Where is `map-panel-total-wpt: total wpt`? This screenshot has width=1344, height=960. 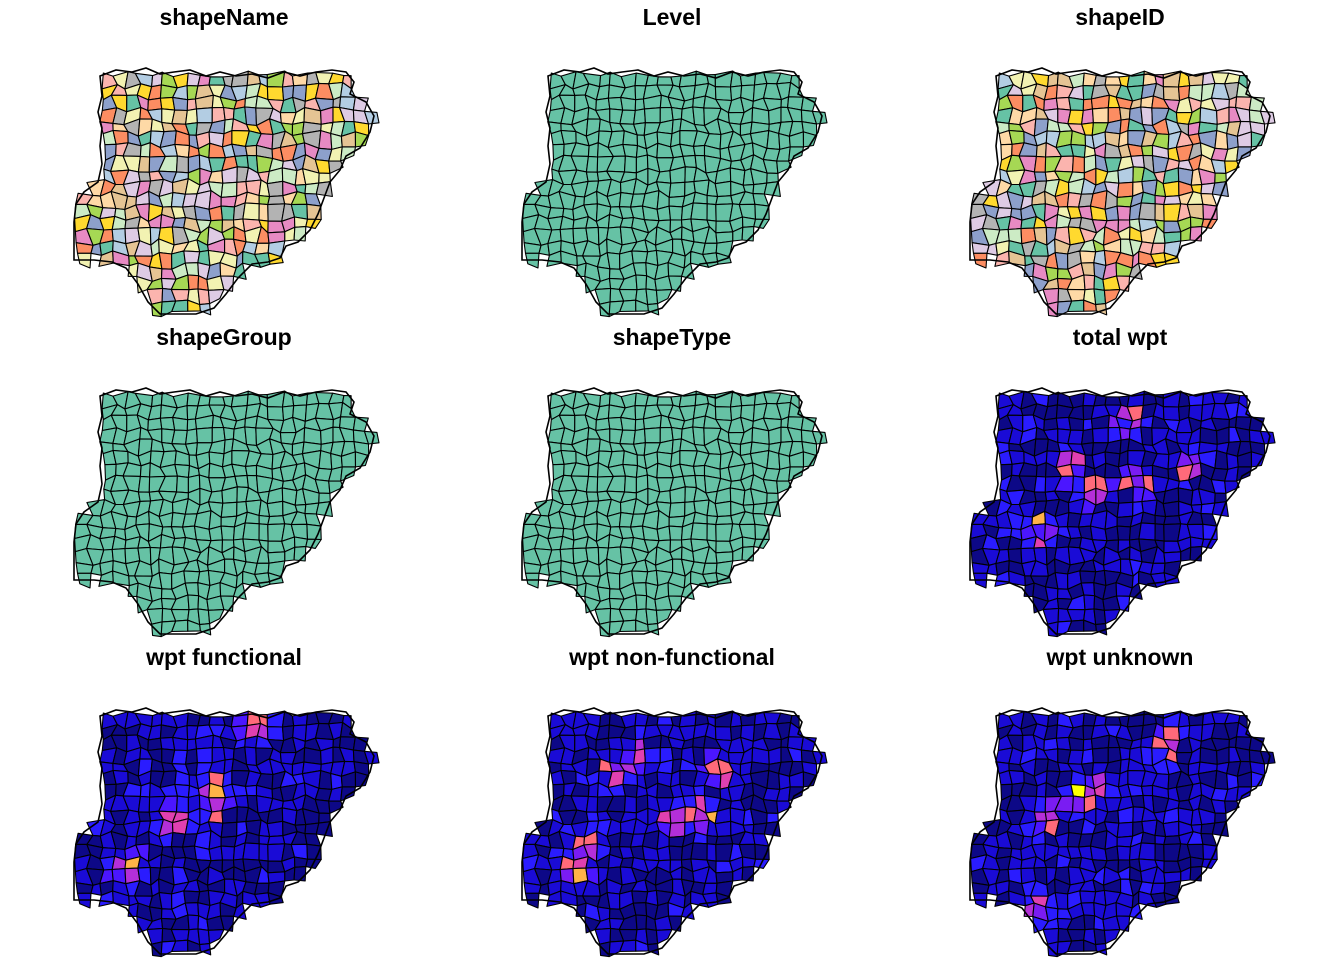 map-panel-total-wpt: total wpt is located at coordinates (1120, 480).